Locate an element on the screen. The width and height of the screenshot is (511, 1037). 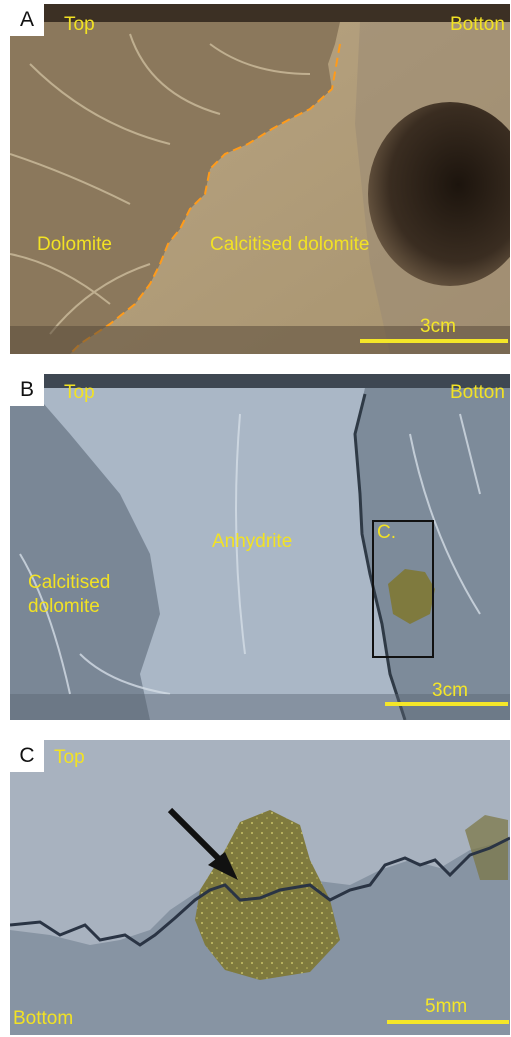
panel-c-bottom-label: Bottom is located at coordinates (43, 1018).